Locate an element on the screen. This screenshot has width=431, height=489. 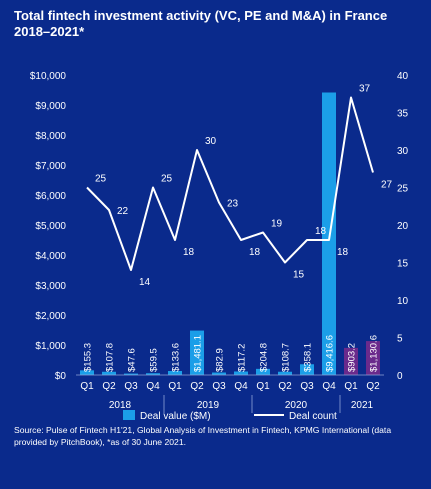
bar-value-label: $117.2 is located at coordinates (242, 358).